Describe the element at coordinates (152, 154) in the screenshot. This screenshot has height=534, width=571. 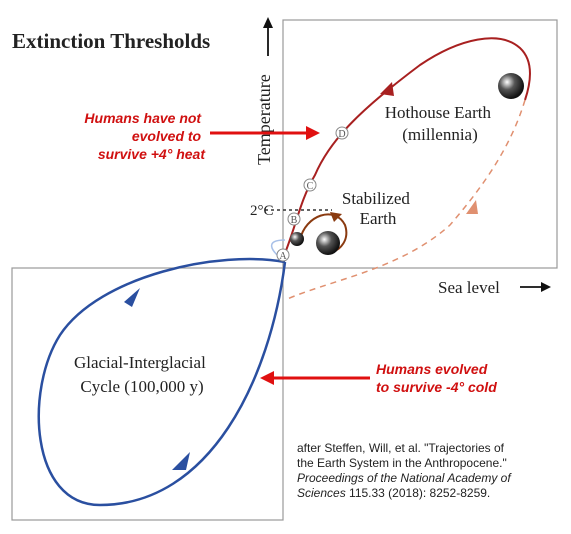
I see `annotation-line: survive +4° heat` at that location.